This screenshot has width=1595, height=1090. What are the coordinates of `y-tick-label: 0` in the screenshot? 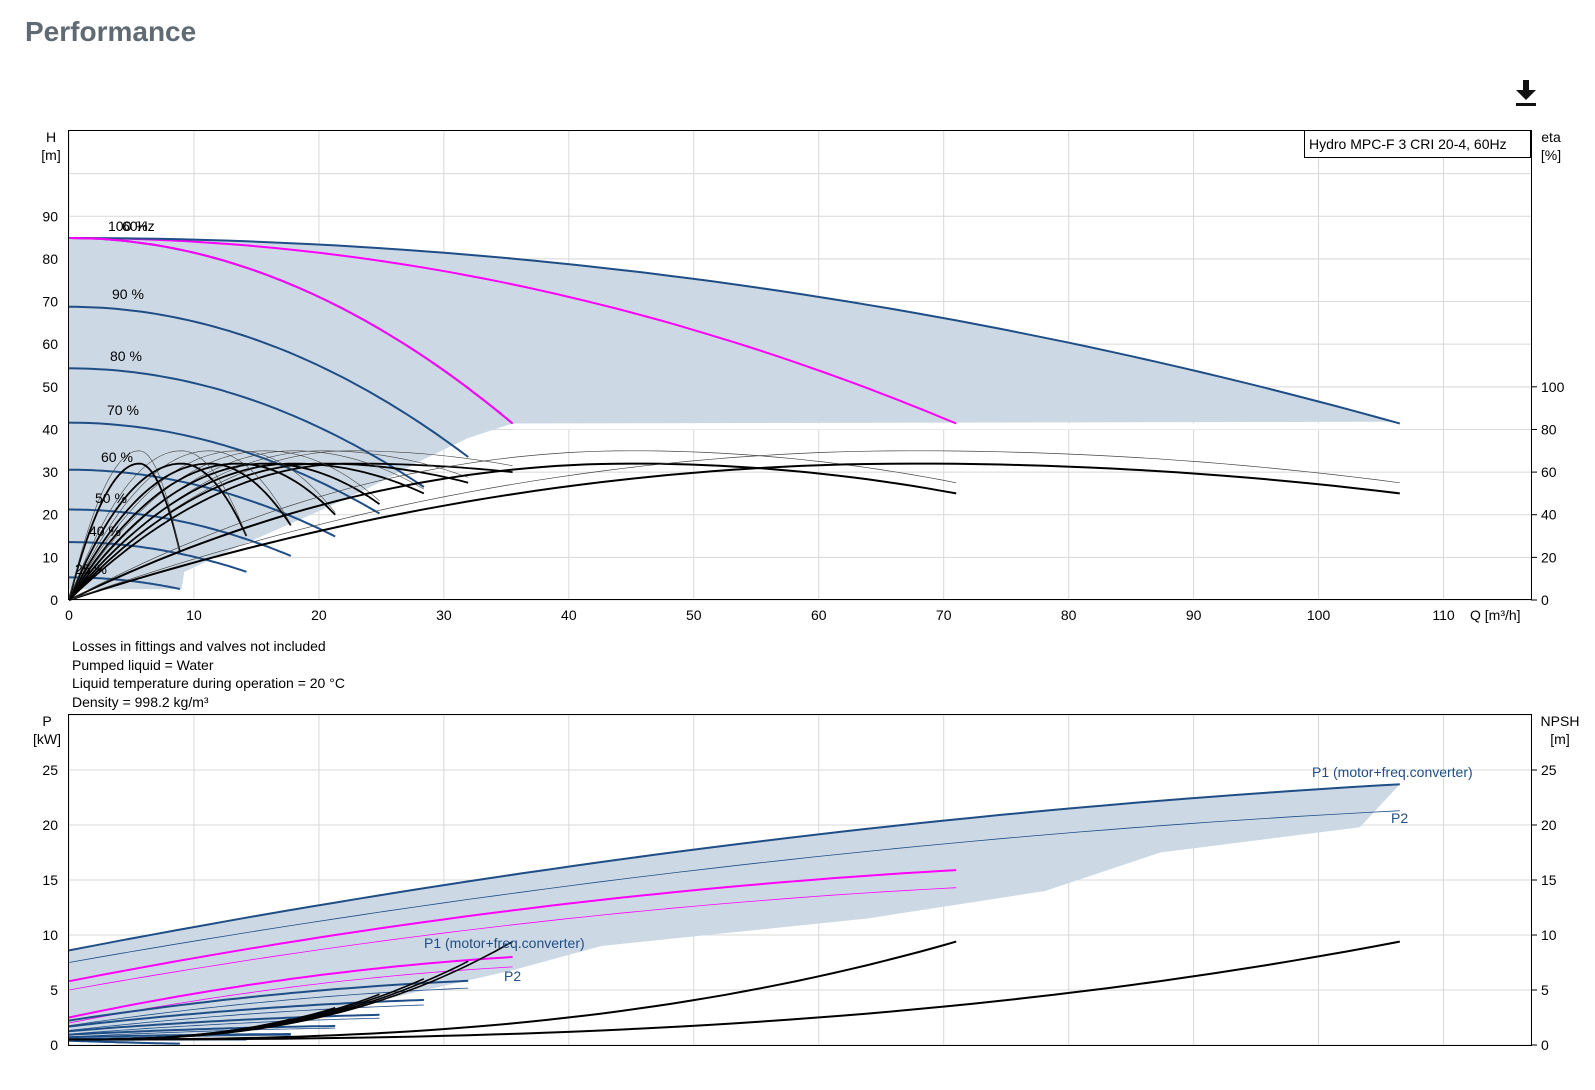 It's located at (54, 600).